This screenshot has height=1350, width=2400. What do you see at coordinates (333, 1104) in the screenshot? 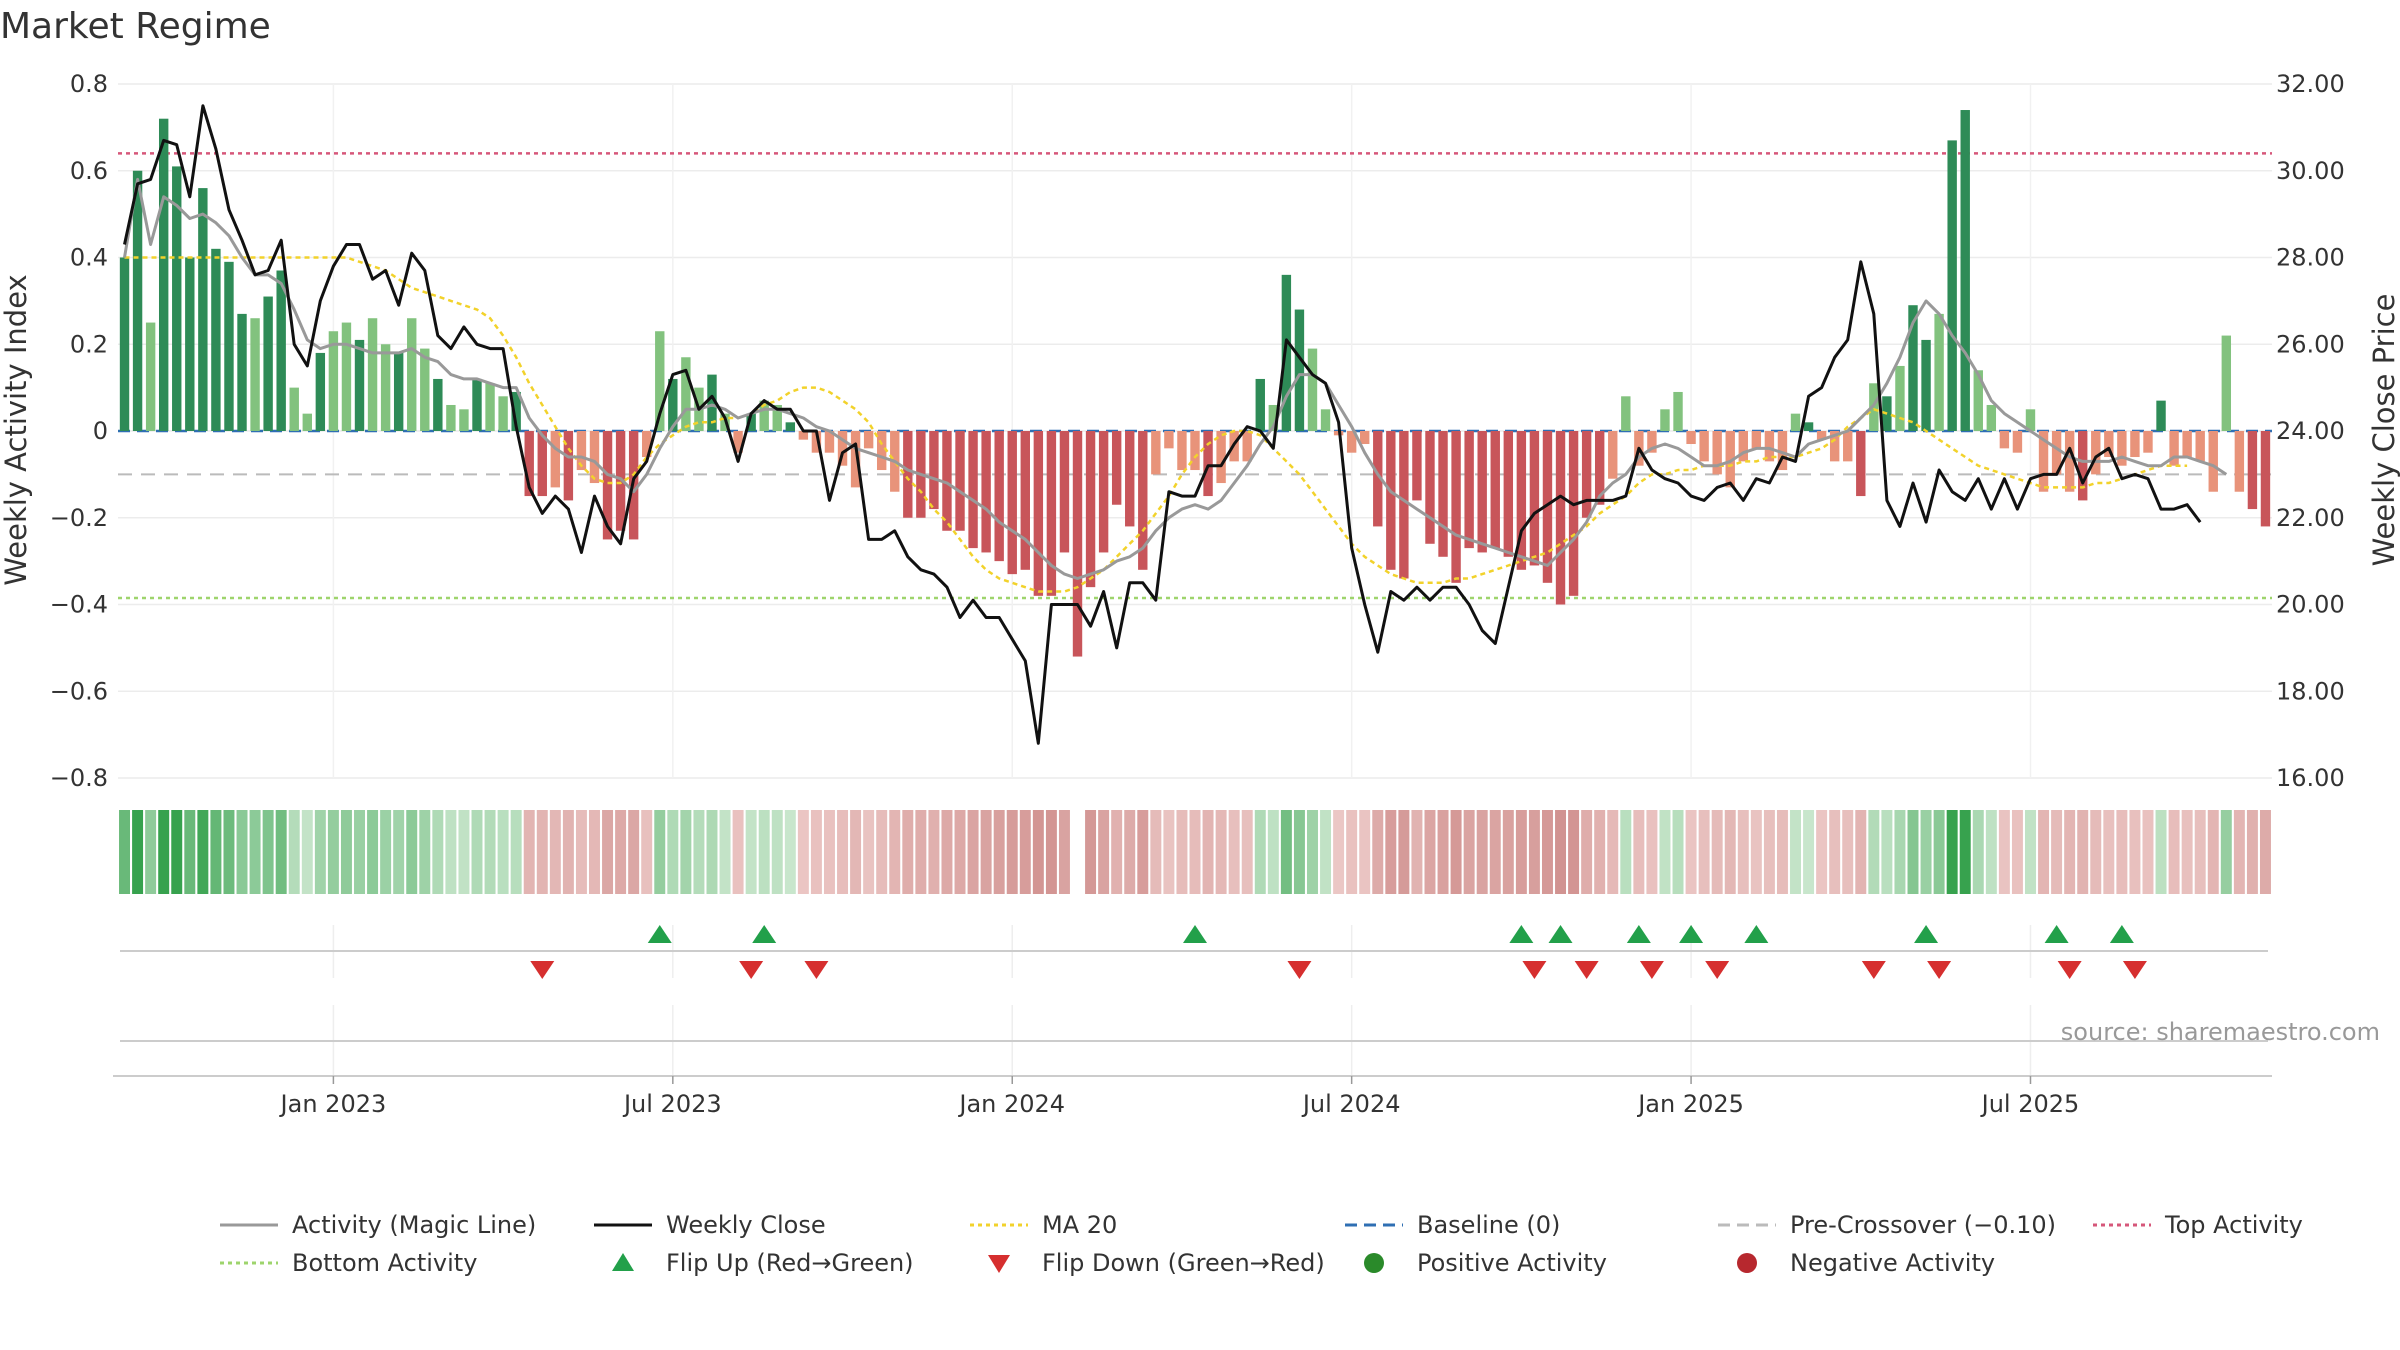
I see `x-tick-label: Jan 2023` at bounding box center [333, 1104].